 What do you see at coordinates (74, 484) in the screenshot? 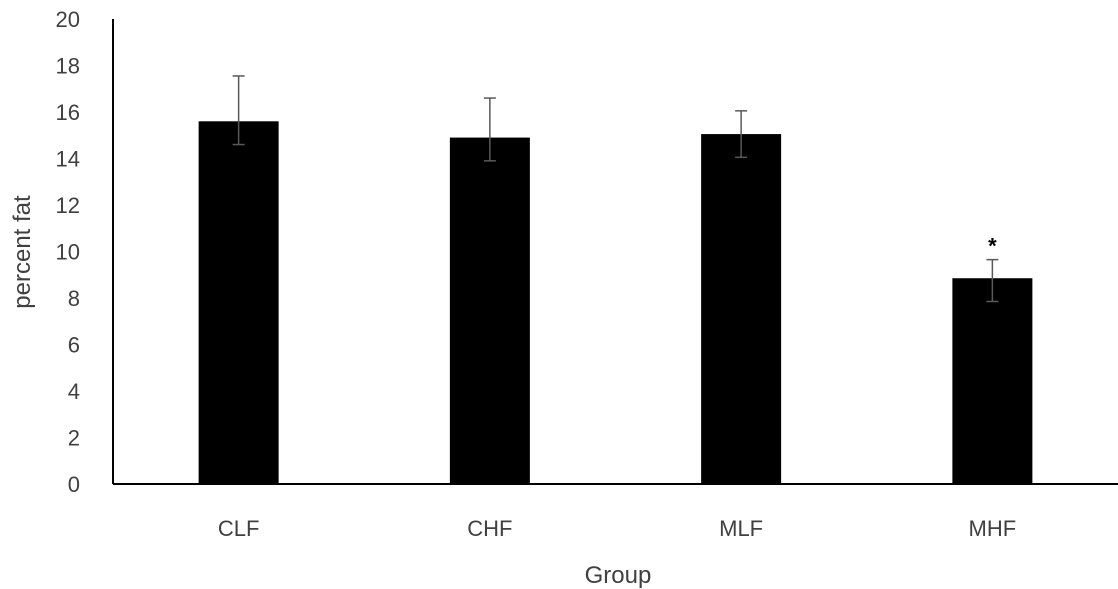
I see `y-tick-label: 0` at bounding box center [74, 484].